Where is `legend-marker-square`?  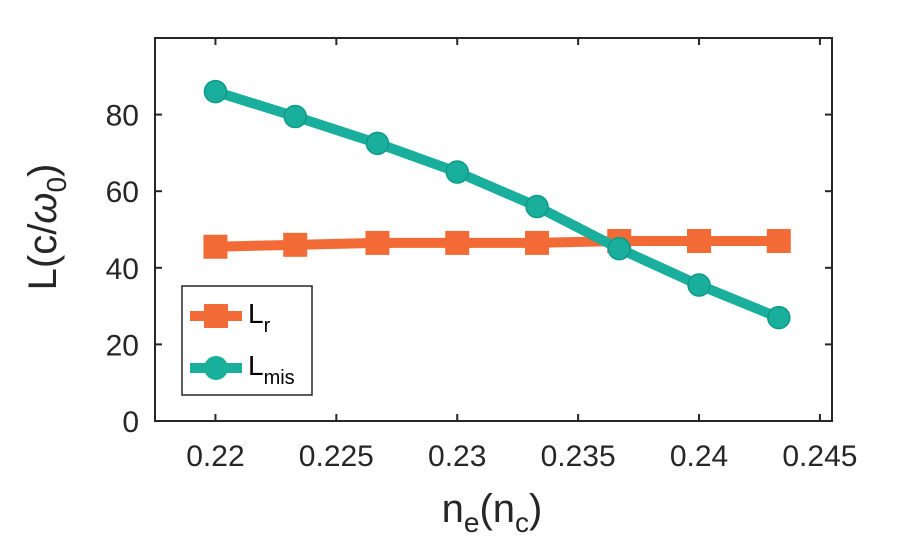
legend-marker-square is located at coordinates (216, 316).